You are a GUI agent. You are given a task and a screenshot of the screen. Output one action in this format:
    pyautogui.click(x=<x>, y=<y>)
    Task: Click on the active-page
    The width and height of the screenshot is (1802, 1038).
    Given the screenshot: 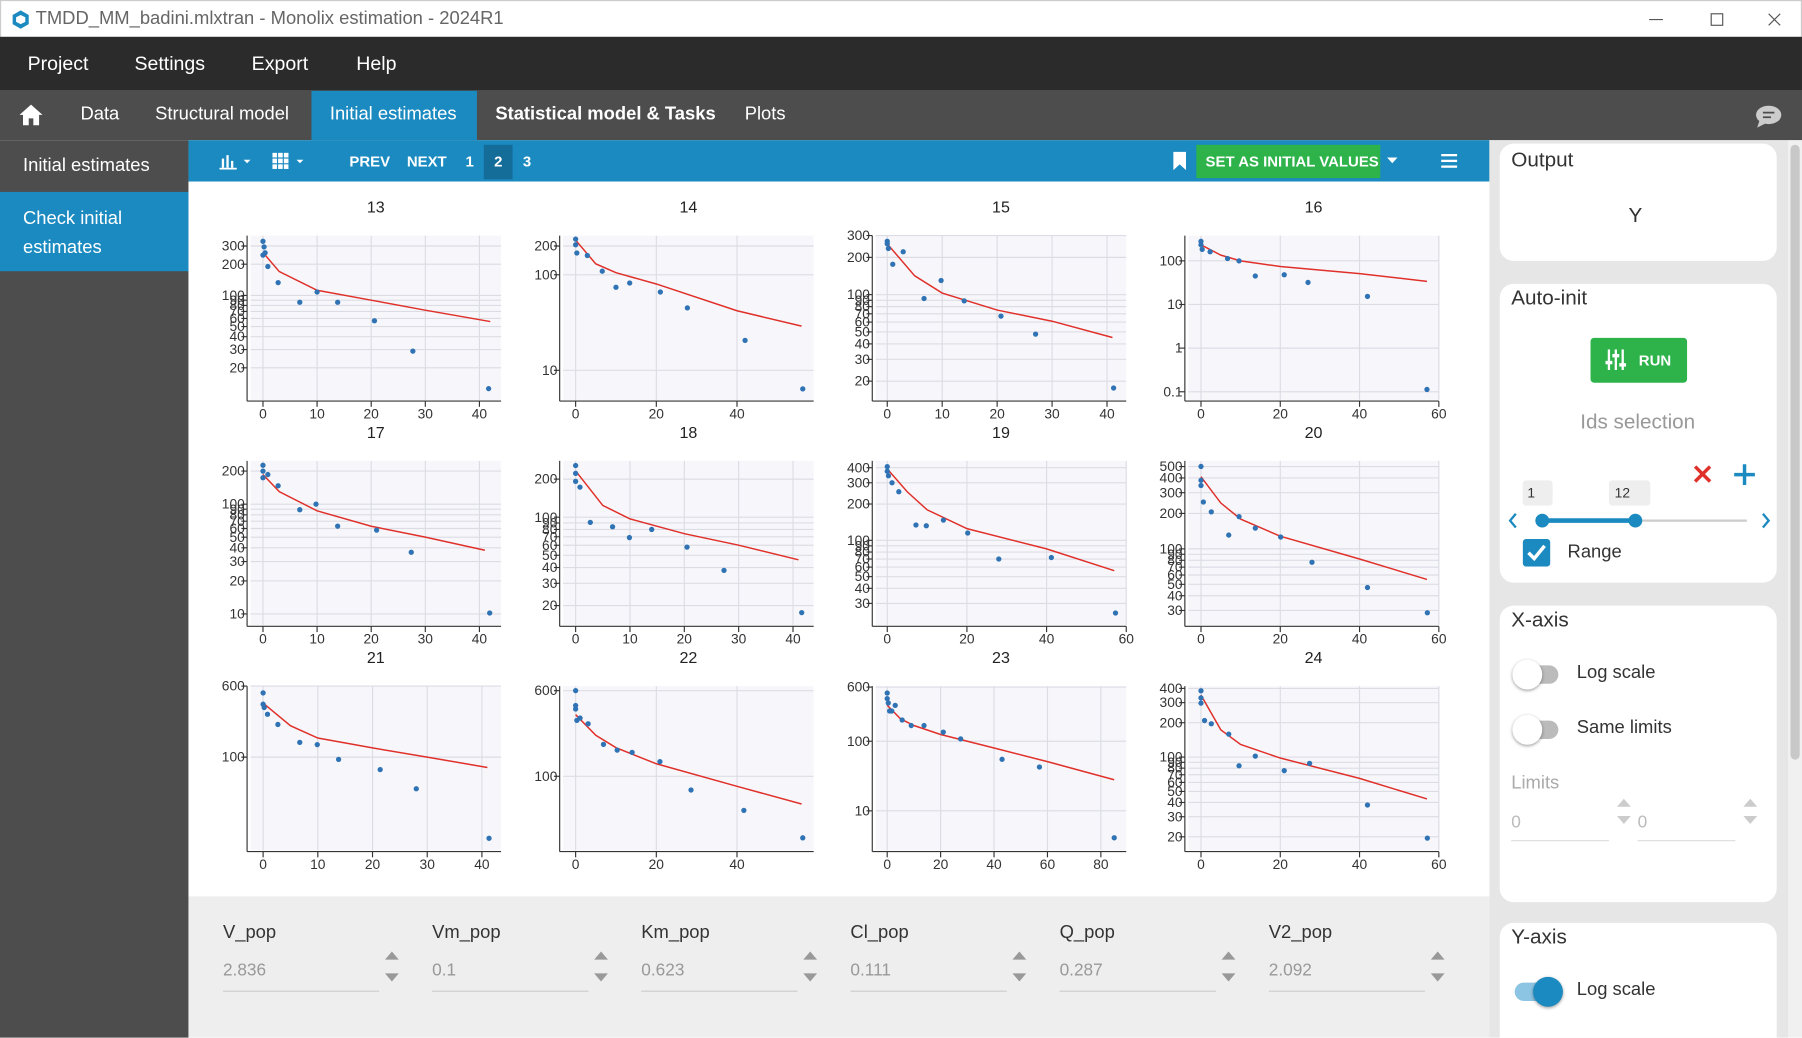 What is the action you would take?
    pyautogui.click(x=498, y=162)
    